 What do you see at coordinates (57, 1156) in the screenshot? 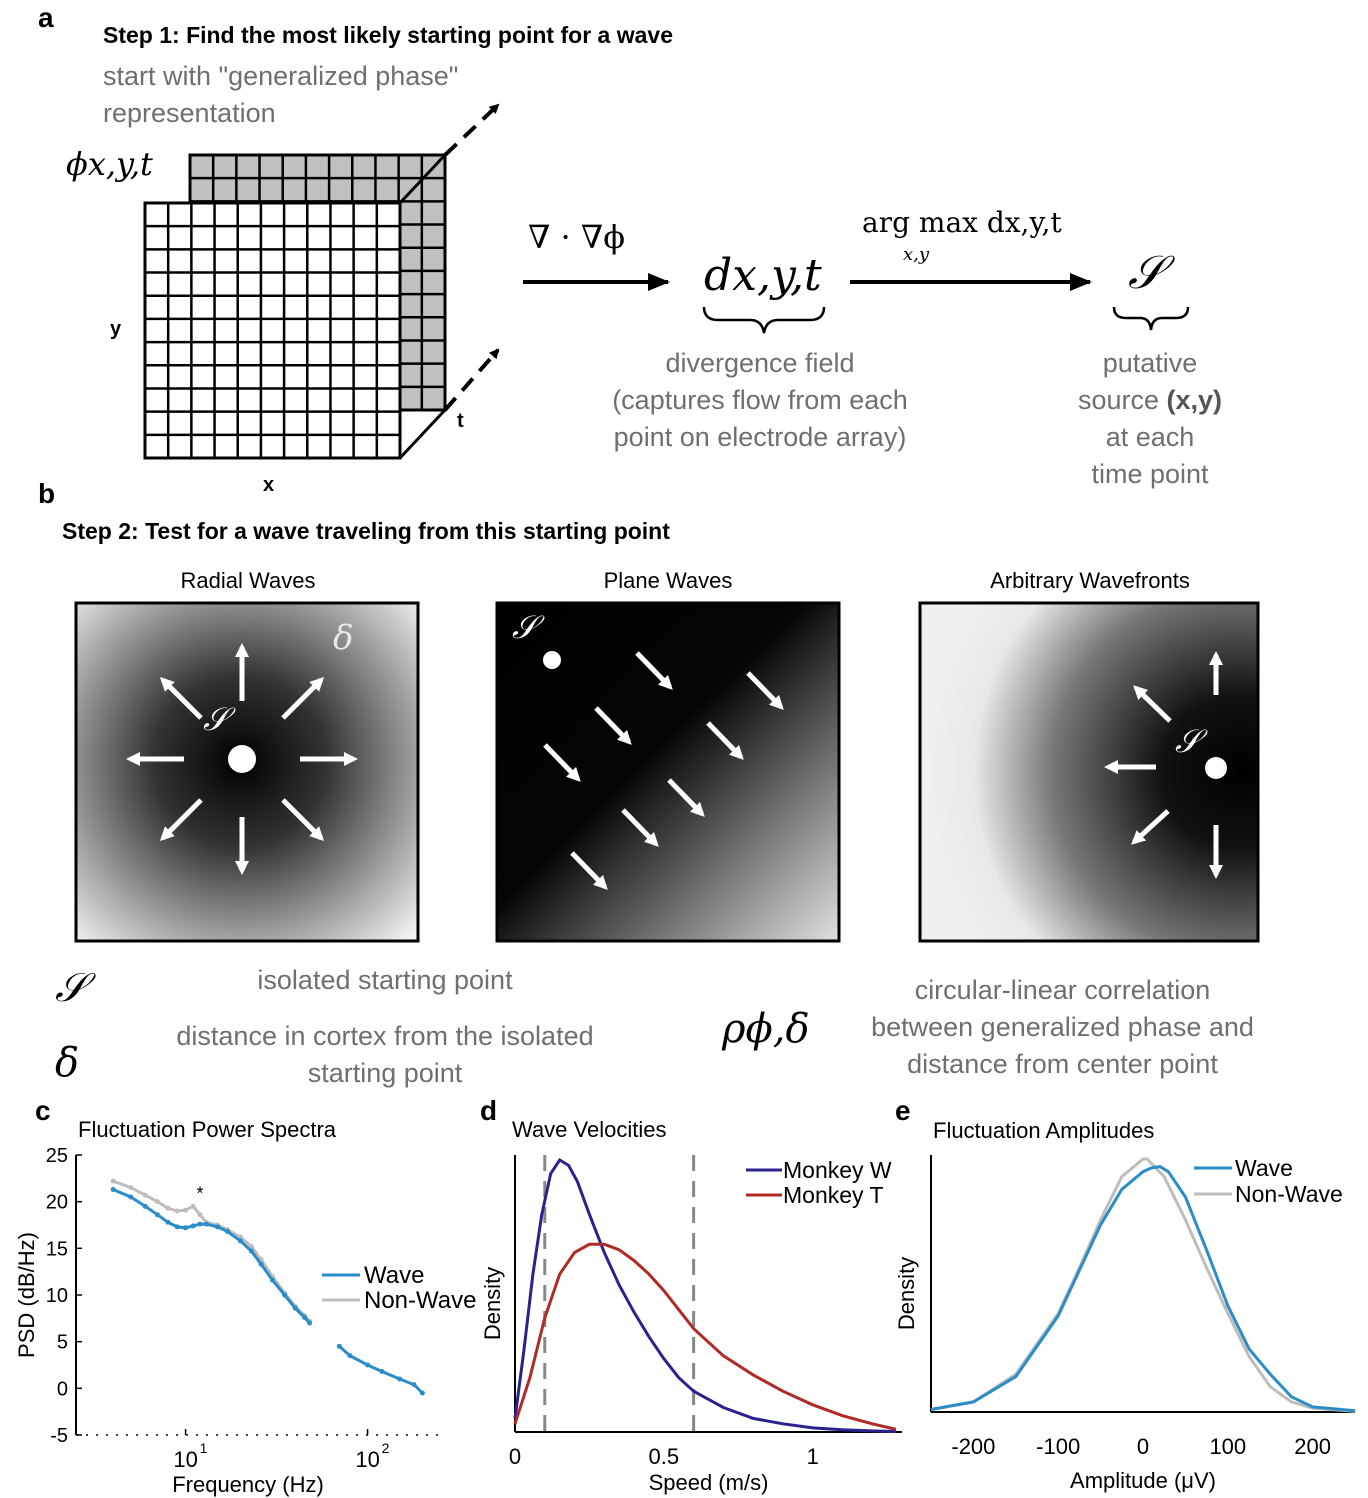
I see `y-tick-label: 25` at bounding box center [57, 1156].